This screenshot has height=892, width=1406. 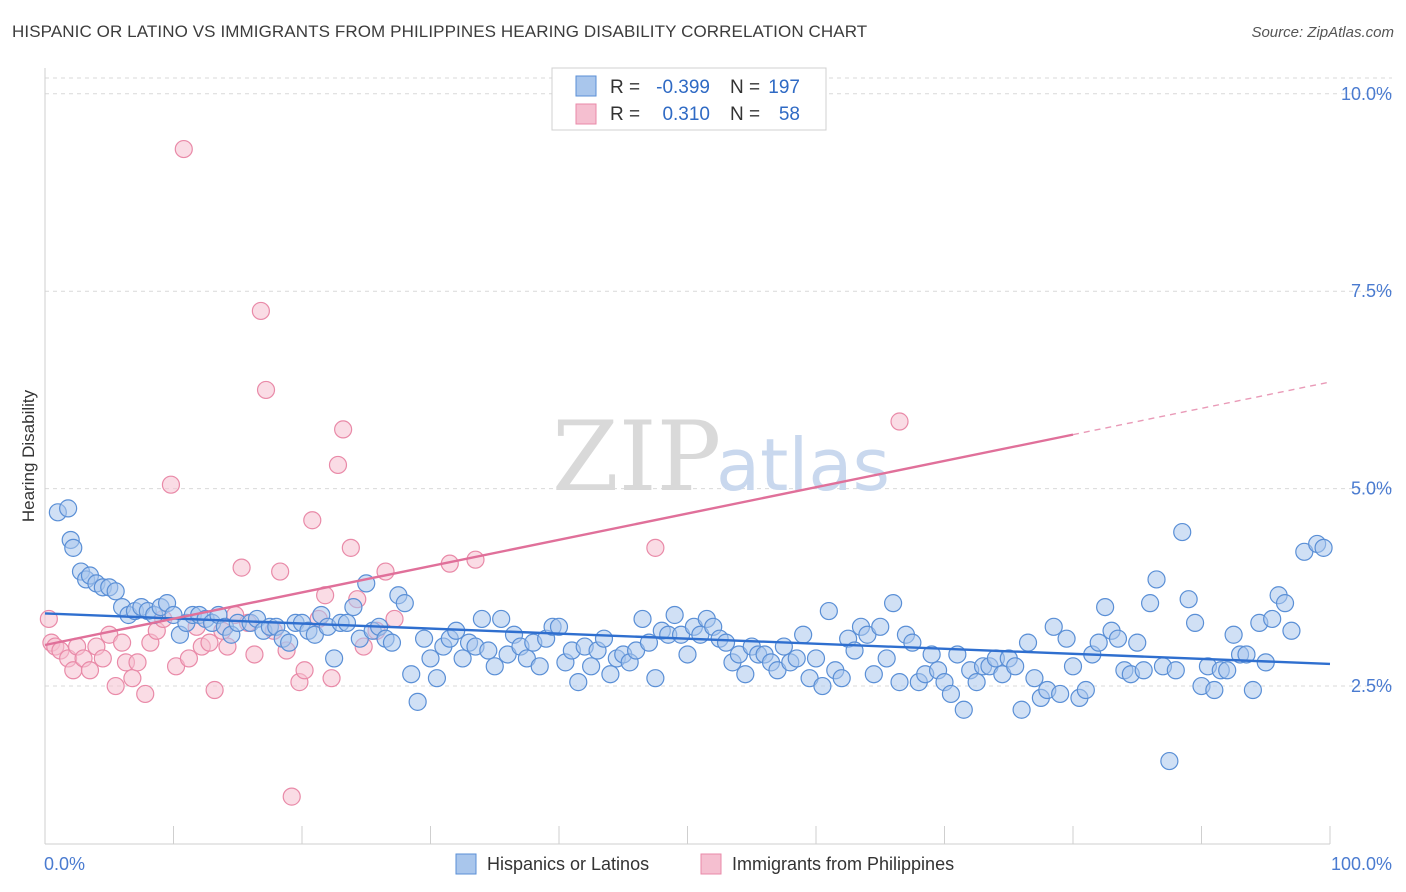 I want to click on y-tick-label: 5.0%, so click(x=1371, y=489).